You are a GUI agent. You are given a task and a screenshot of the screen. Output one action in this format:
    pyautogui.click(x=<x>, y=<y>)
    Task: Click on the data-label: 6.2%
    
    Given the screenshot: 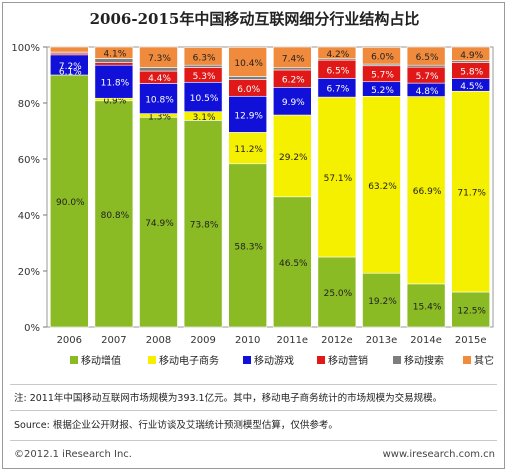 What is the action you would take?
    pyautogui.click(x=293, y=81)
    